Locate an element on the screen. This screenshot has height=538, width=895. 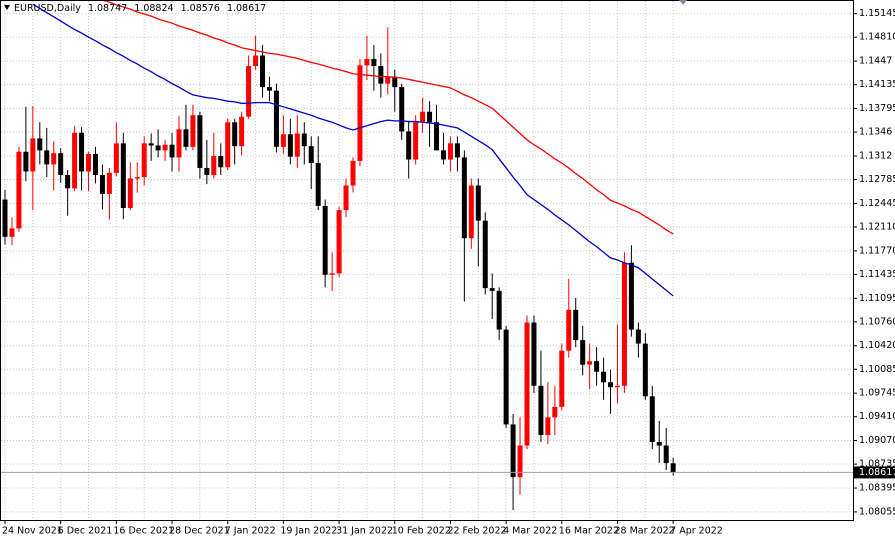
y-tick-label: 1.13795 is located at coordinates (877, 108).